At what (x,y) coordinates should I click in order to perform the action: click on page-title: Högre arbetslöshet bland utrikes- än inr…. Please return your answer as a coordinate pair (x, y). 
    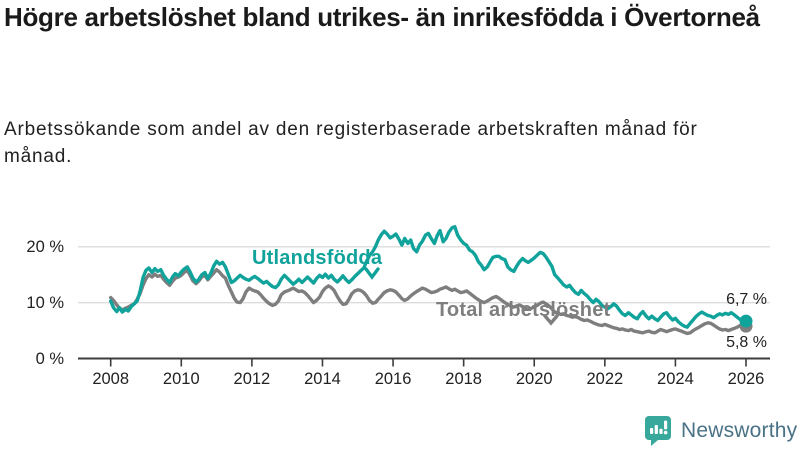
    Looking at the image, I should click on (382, 17).